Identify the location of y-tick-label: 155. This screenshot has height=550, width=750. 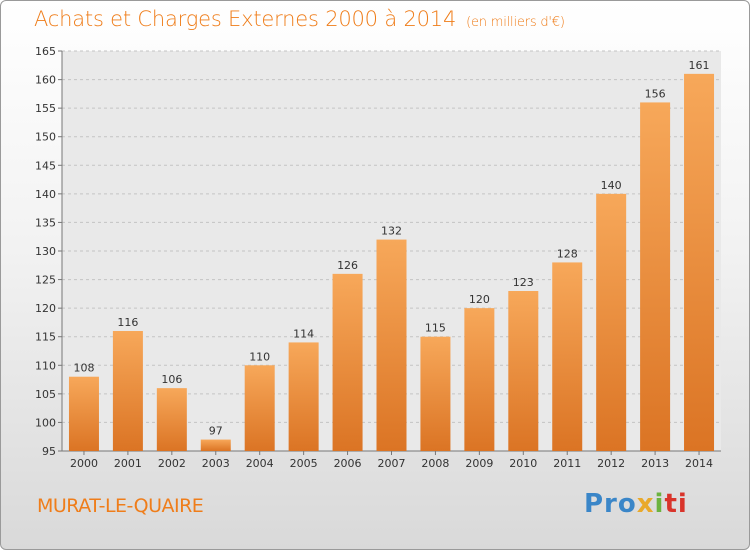
(45, 108).